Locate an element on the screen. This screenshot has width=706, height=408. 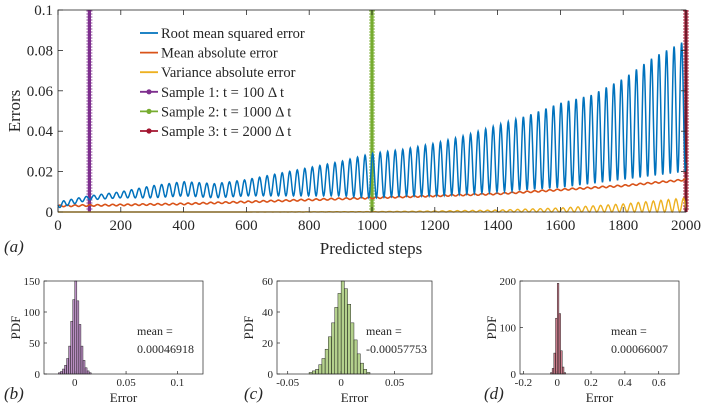
x-tick-label: -0.05 is located at coordinates (287, 383).